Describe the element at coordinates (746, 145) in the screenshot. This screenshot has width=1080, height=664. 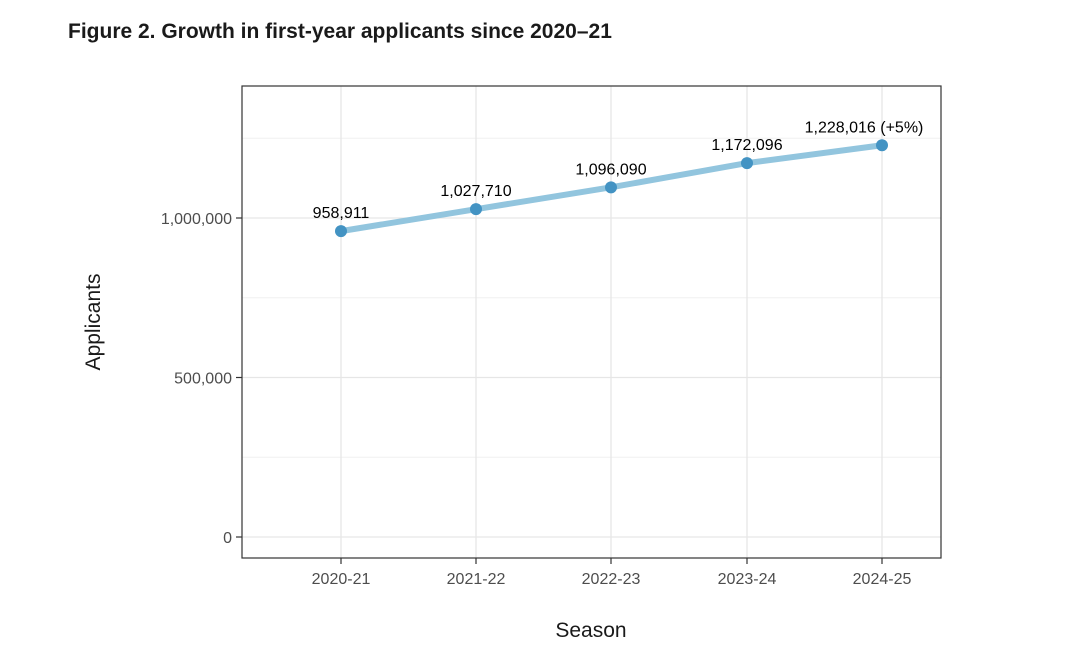
I see `data-label: 1,172,096` at that location.